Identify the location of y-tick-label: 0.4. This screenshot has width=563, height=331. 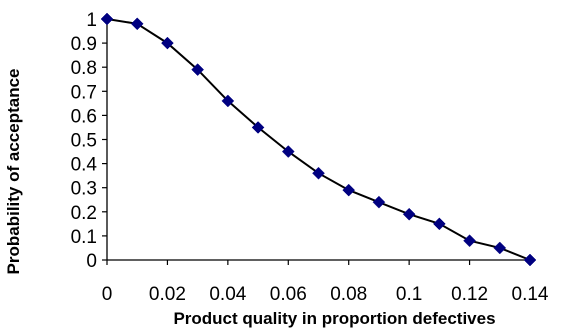
(84, 165).